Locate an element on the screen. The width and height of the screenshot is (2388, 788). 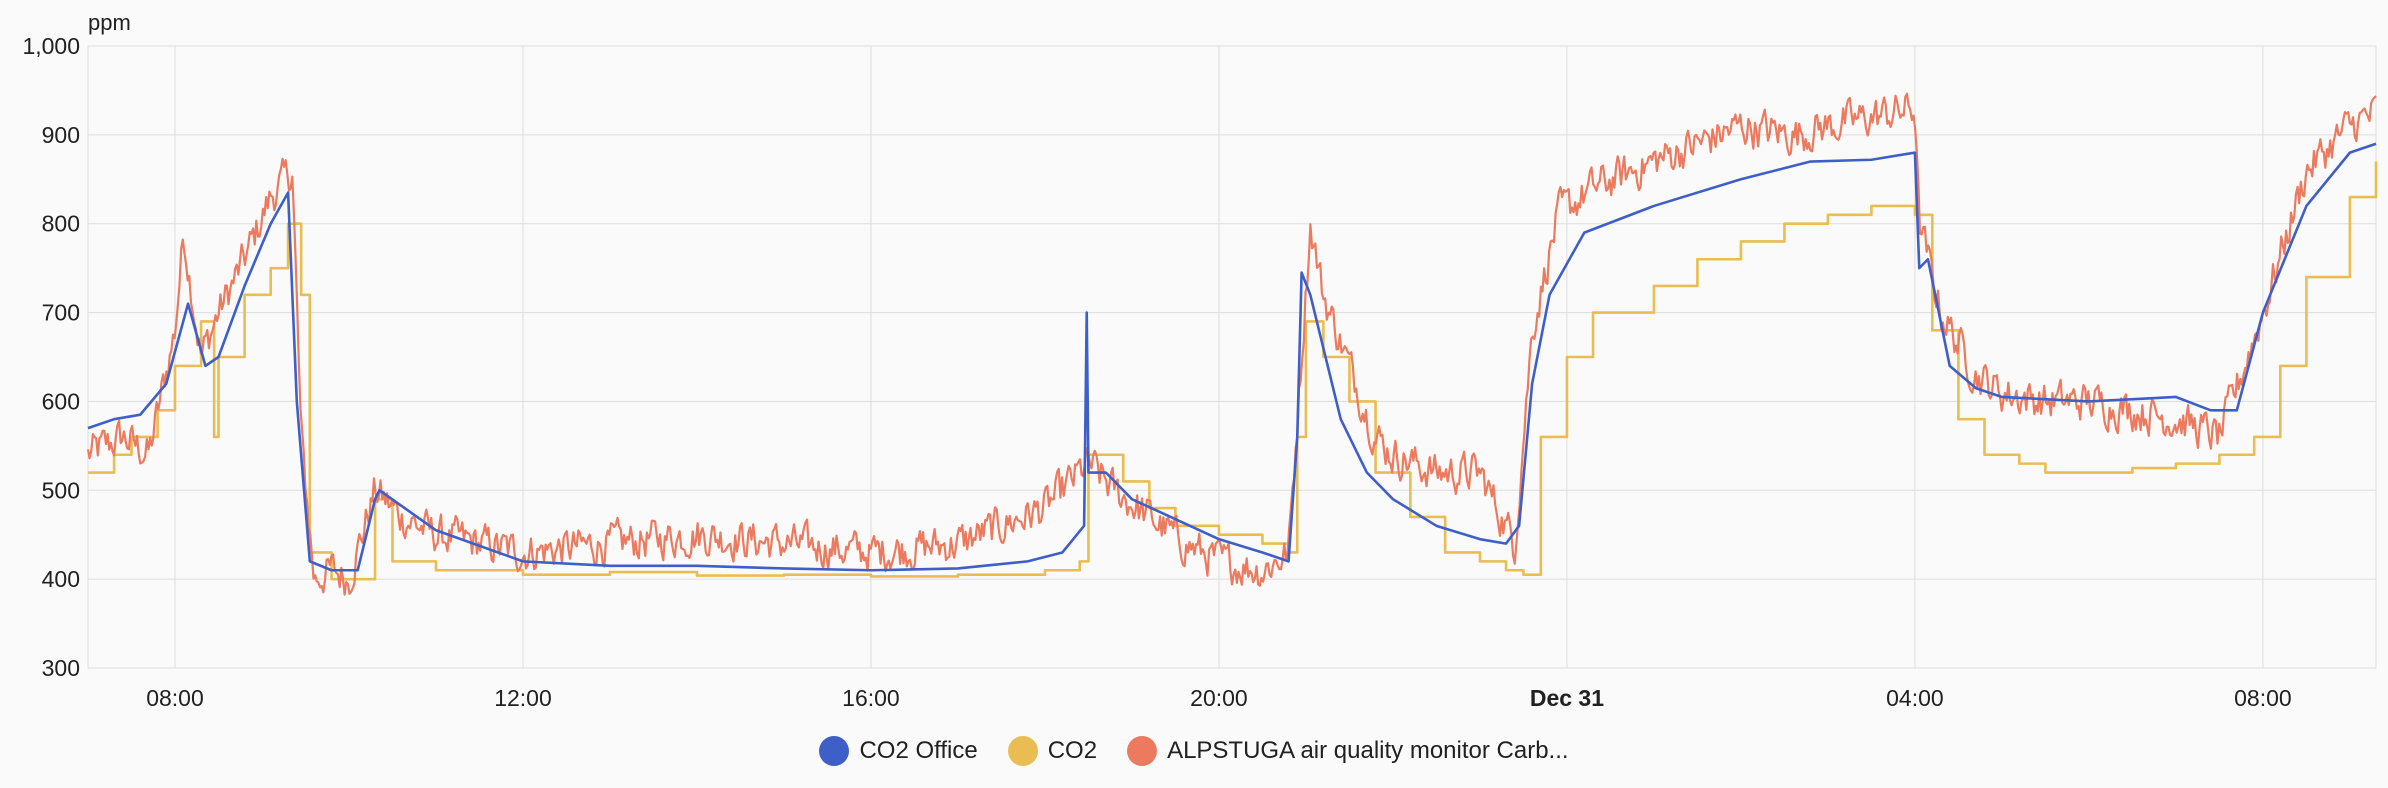
y-tick-label: 500 is located at coordinates (61, 490).